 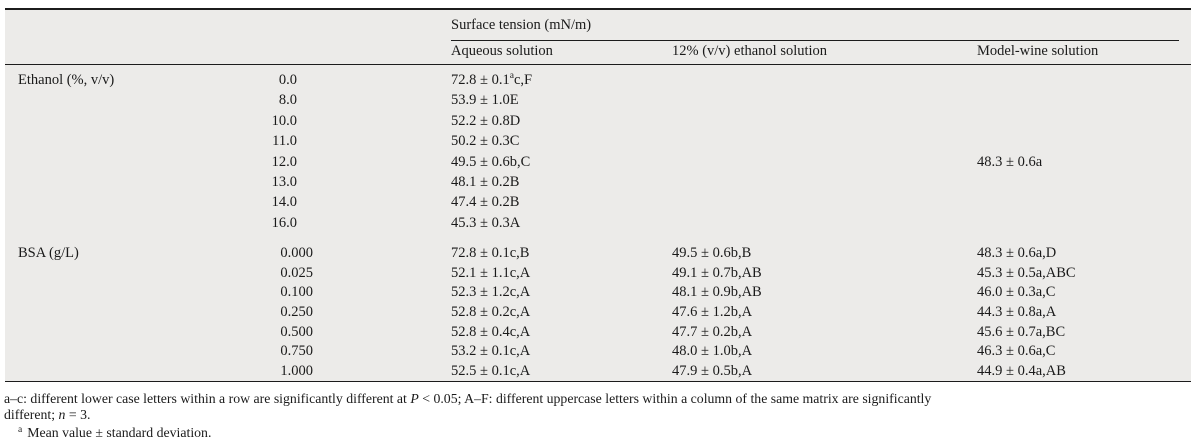 I want to click on column-header-aqueous: Aqueous solution, so click(x=561, y=53).